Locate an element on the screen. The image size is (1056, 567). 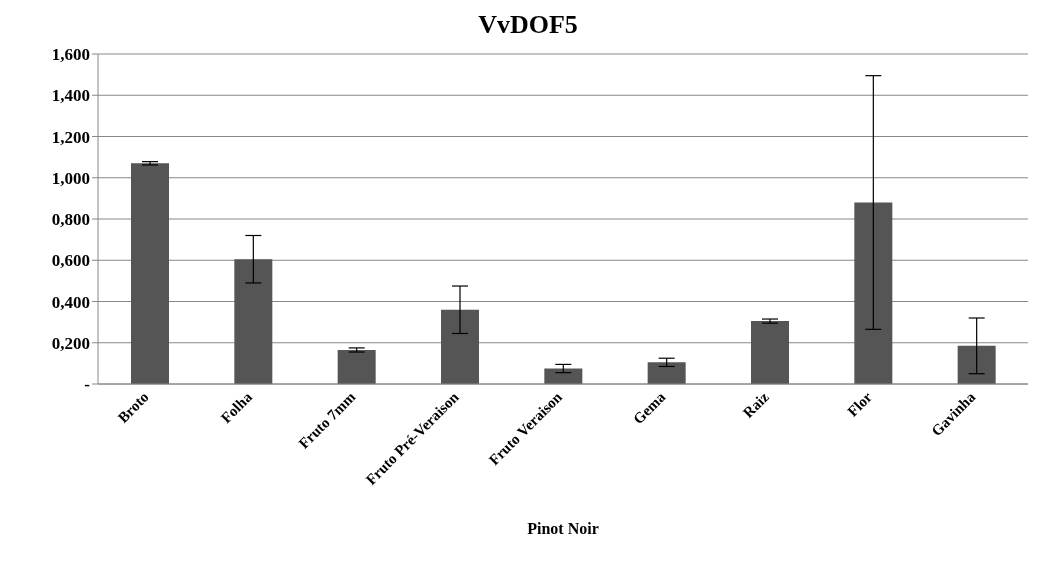
y-tick-label: 1,400 is located at coordinates (70, 96).